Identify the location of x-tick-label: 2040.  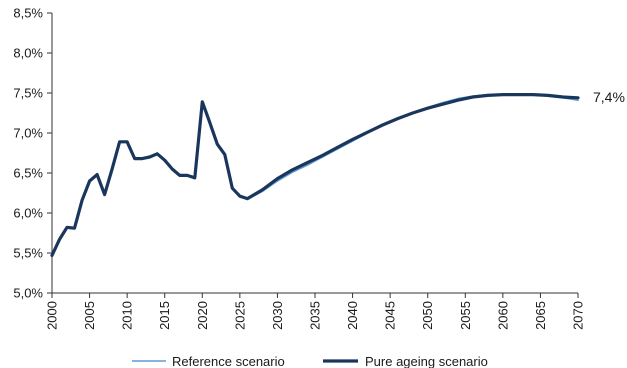
(352, 315).